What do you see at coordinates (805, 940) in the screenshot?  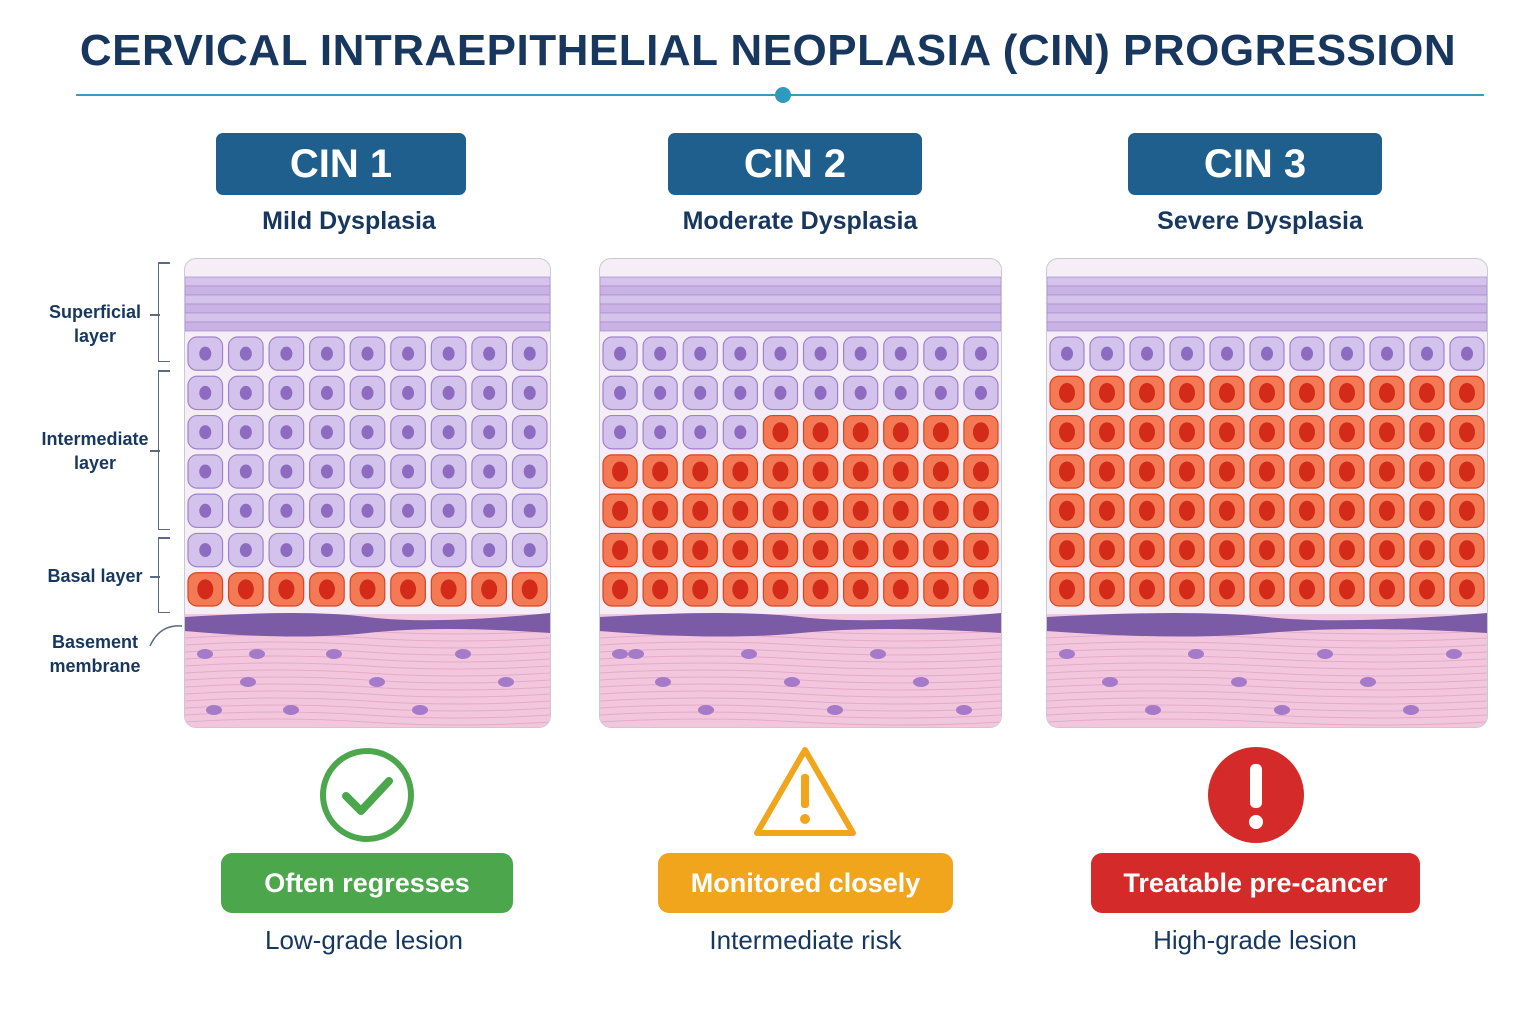 I see `cin2-status-note: Intermediate risk` at bounding box center [805, 940].